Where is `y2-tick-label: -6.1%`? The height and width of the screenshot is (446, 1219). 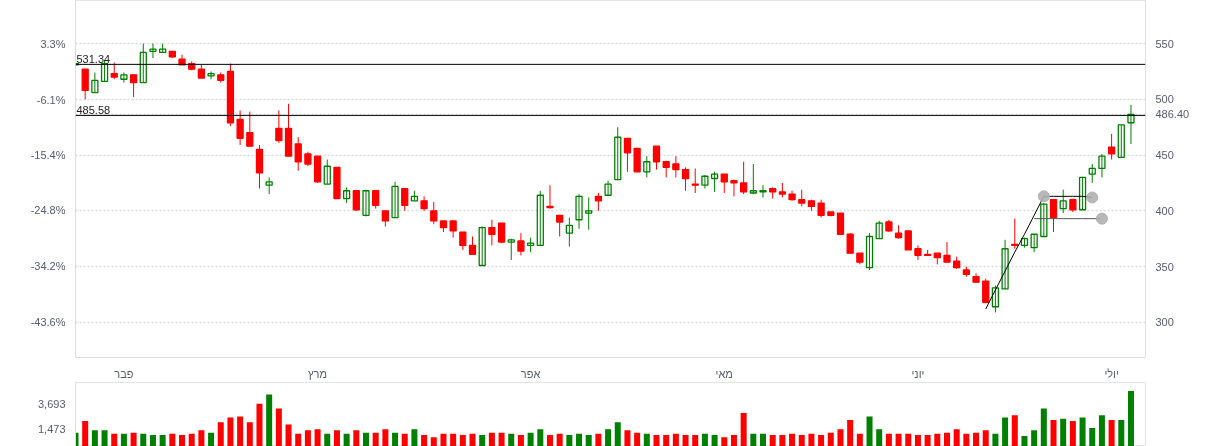 y2-tick-label: -6.1% is located at coordinates (51, 99).